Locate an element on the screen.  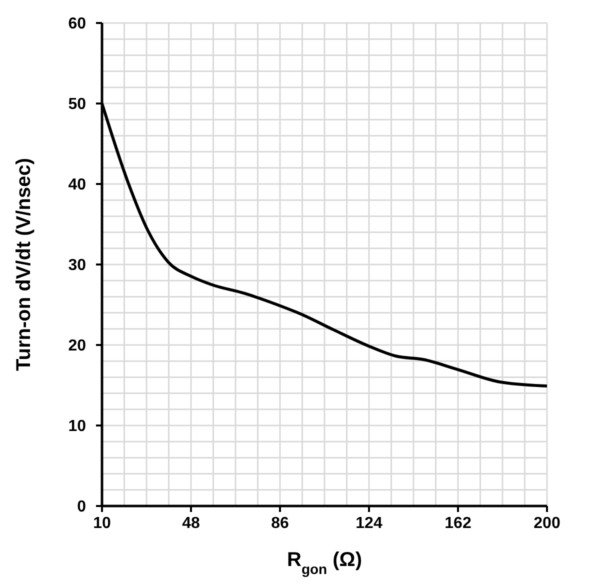
y-tick-label: 30 is located at coordinates (77, 265).